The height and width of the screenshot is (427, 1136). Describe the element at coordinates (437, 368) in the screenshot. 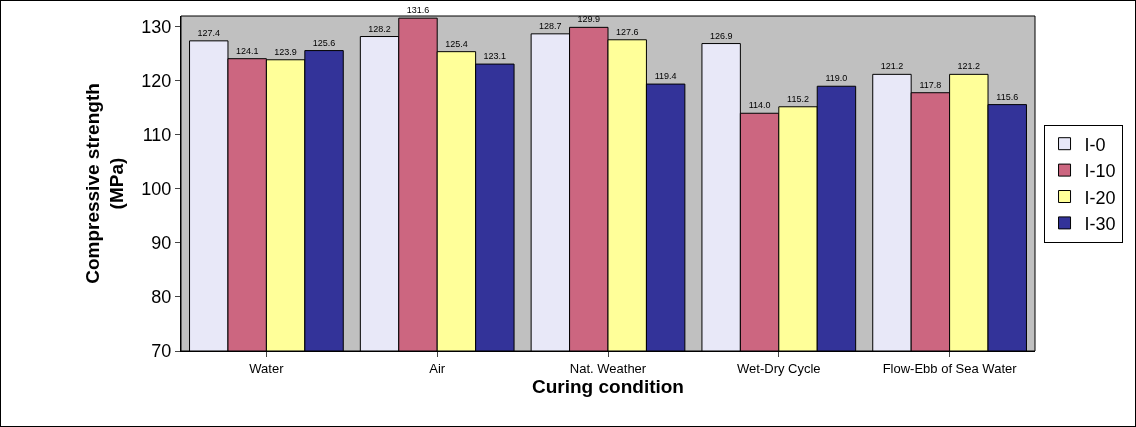

I see `x-tick-label: Air` at that location.